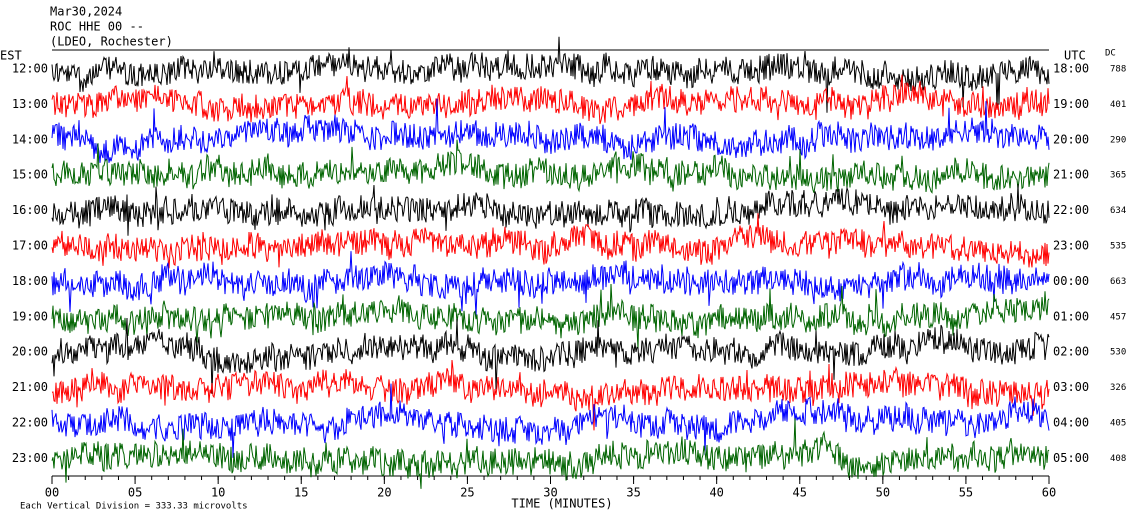 The height and width of the screenshot is (519, 1130). What do you see at coordinates (1071, 69) in the screenshot?
I see `utc-label: 18:00` at bounding box center [1071, 69].